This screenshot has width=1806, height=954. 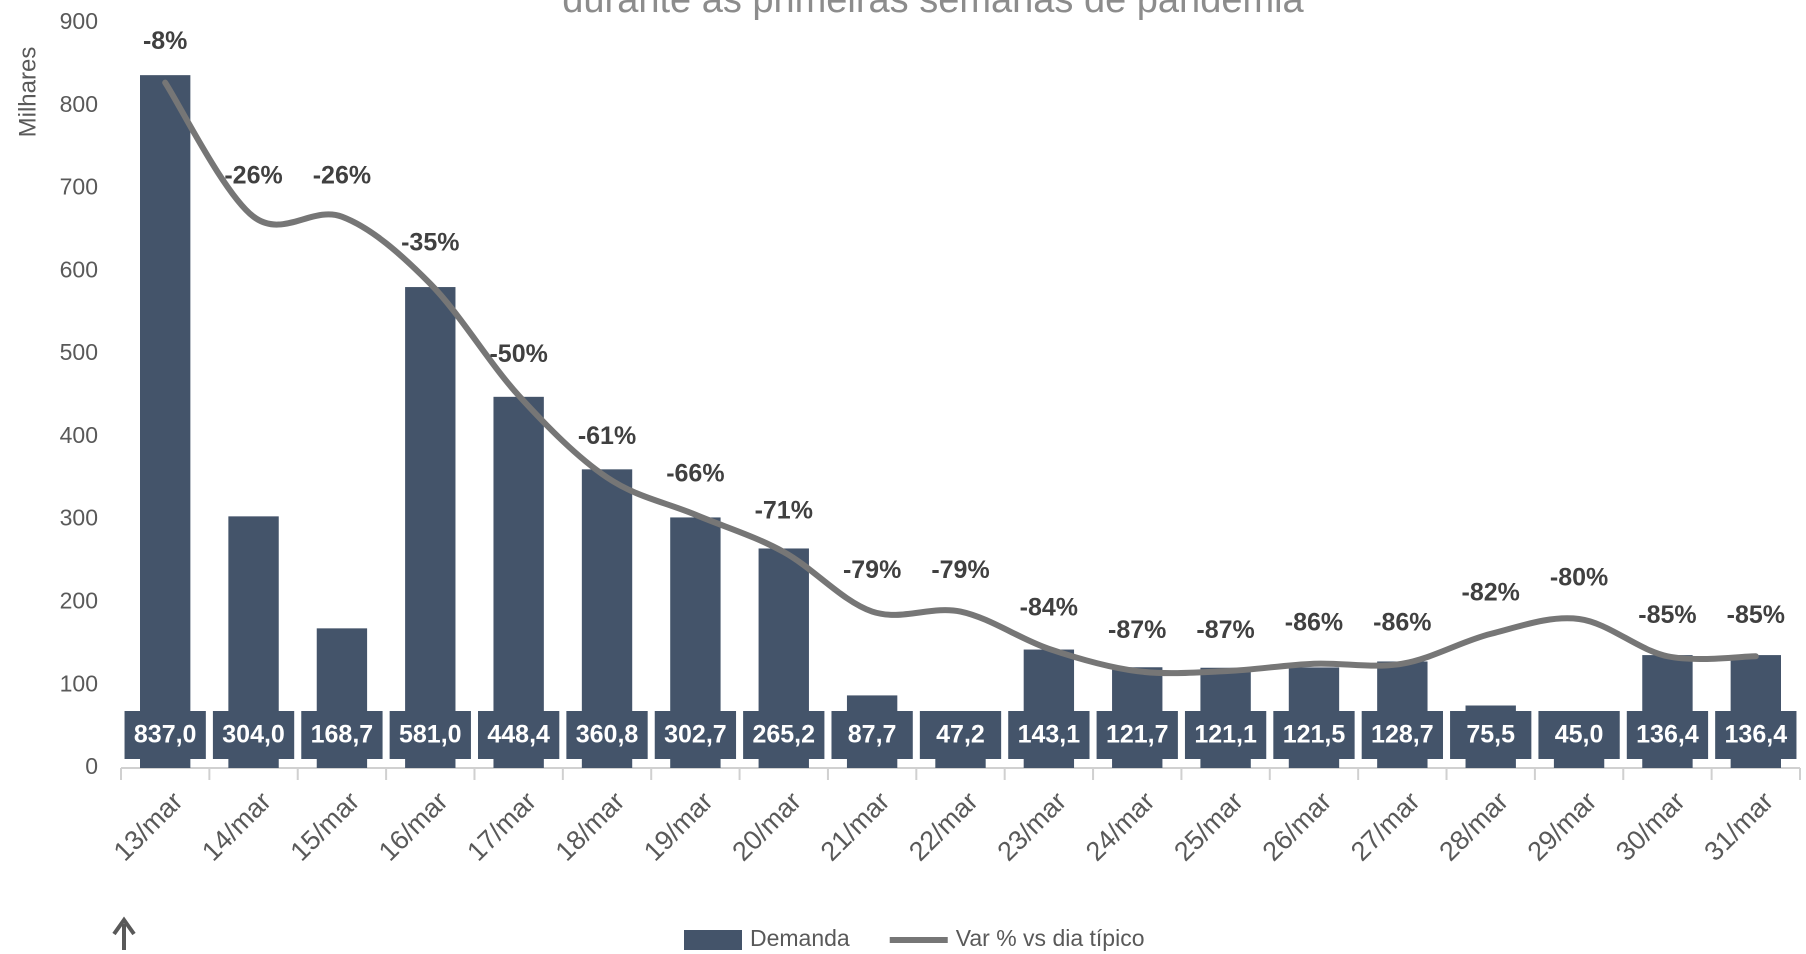 What do you see at coordinates (1032, 826) in the screenshot?
I see `x-tick-label: 23/mar` at bounding box center [1032, 826].